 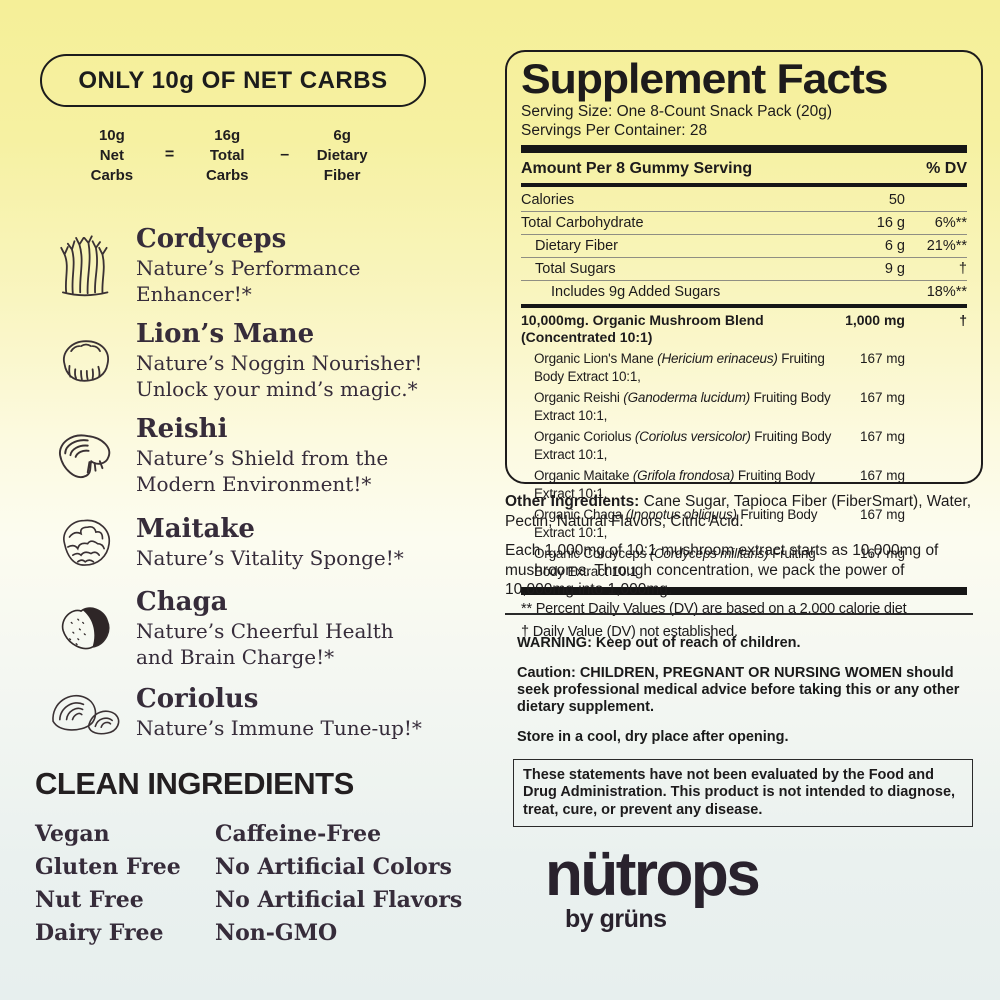 I want to click on table-row-total-carbohydrate: Total Carbohydrate 16 g 6%**, so click(x=744, y=222).